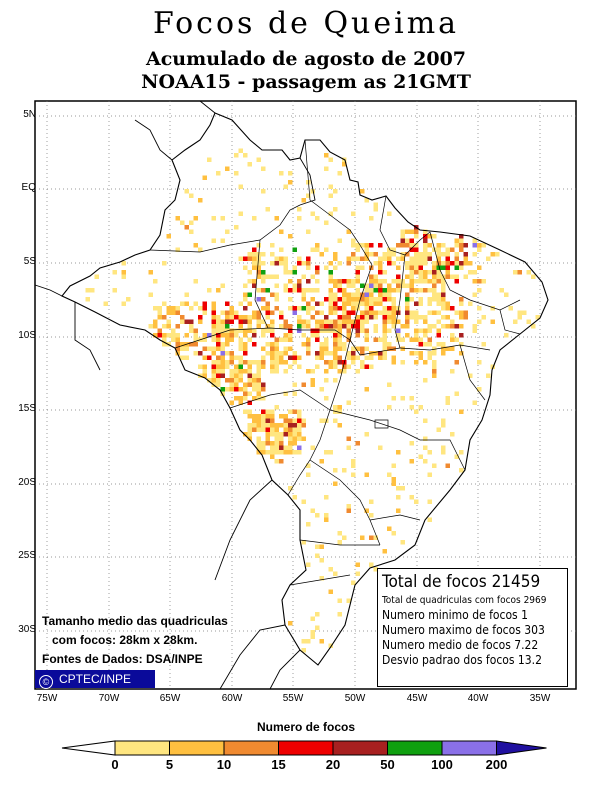 The image size is (612, 792). What do you see at coordinates (521, 748) in the screenshot?
I see `legend-over-arrow` at bounding box center [521, 748].